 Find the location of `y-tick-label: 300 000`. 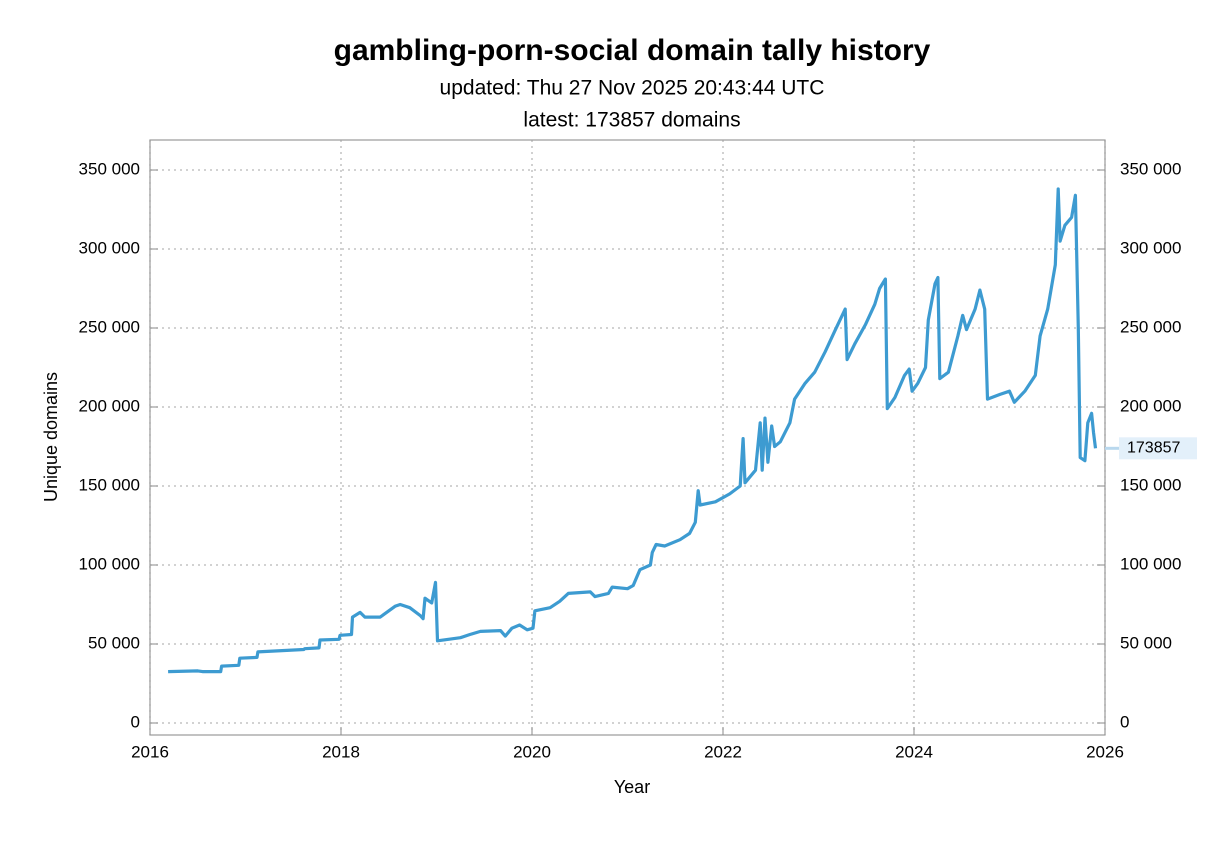

y-tick-label: 300 000 is located at coordinates (109, 247).